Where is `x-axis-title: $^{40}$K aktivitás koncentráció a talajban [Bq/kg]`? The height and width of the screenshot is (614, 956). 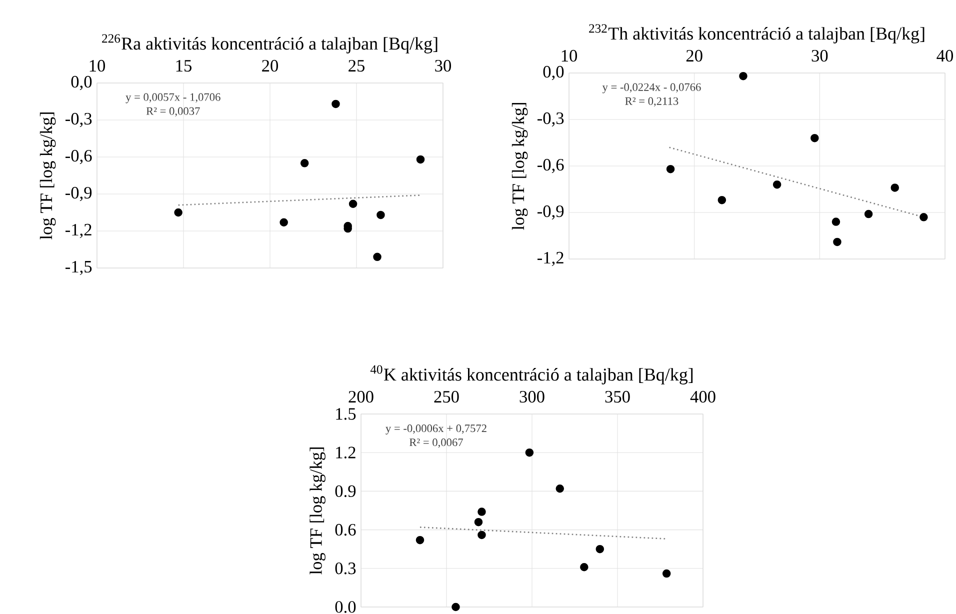
x-axis-title: $^{40}$K aktivitás koncentráció a talajban [Bq/kg] is located at coordinates (531, 374).